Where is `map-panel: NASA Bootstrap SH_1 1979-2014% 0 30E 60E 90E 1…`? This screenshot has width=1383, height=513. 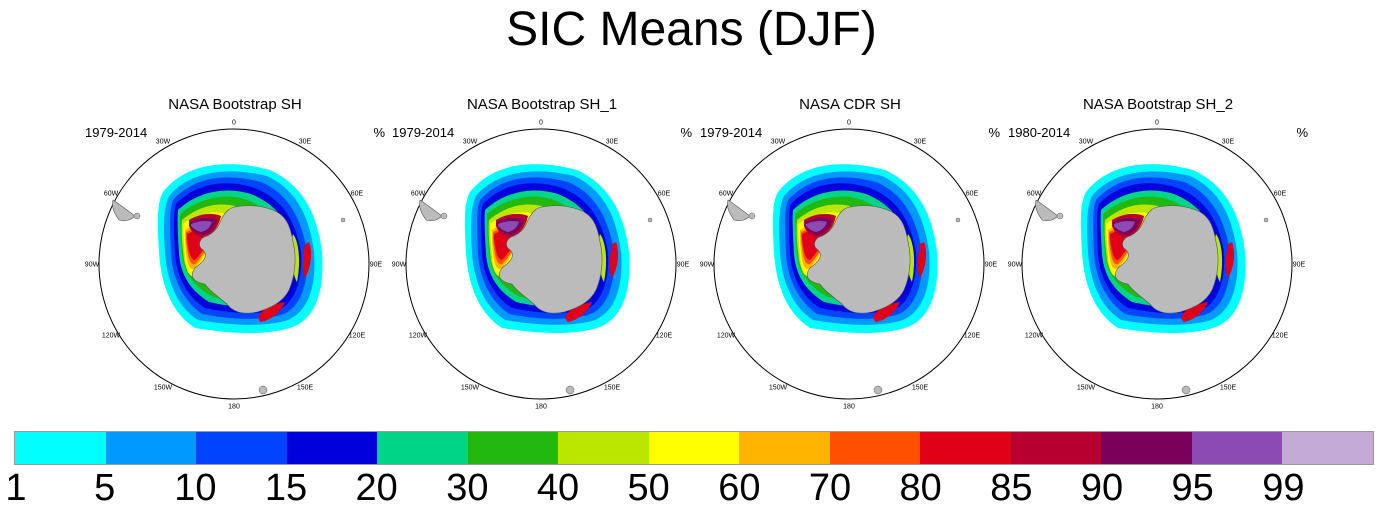
map-panel: NASA Bootstrap SH_1 1979-2014% 0 30E 60E 90E 1… is located at coordinates (542, 252).